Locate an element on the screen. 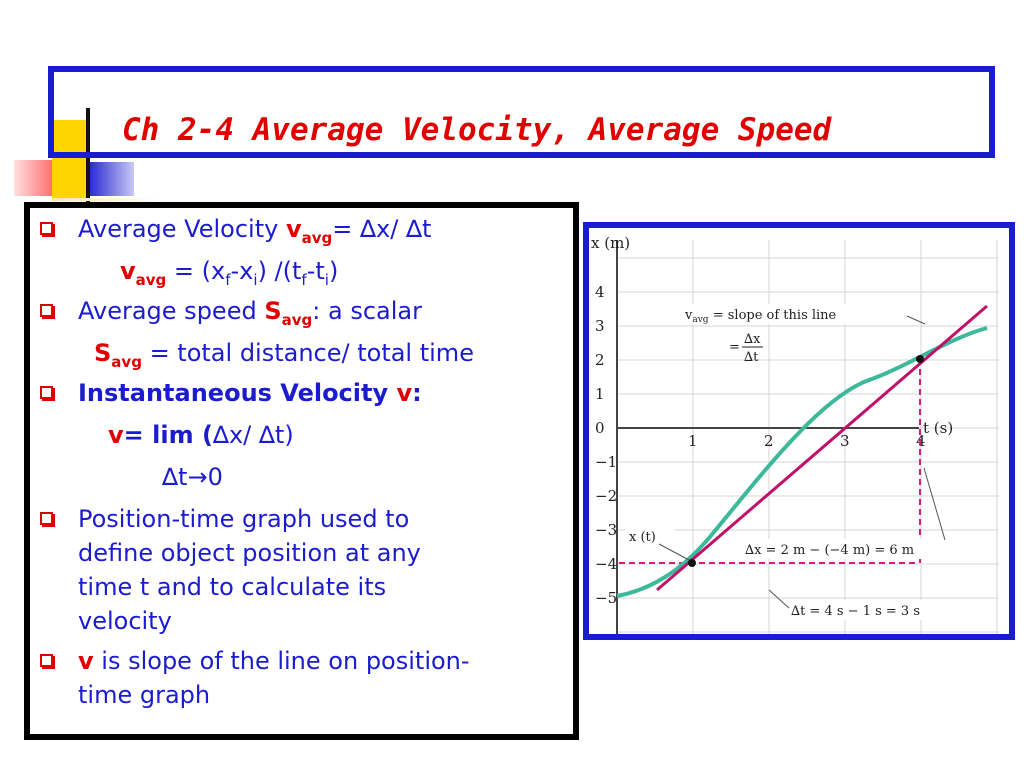  y-tick-label: 3 is located at coordinates (600, 326).